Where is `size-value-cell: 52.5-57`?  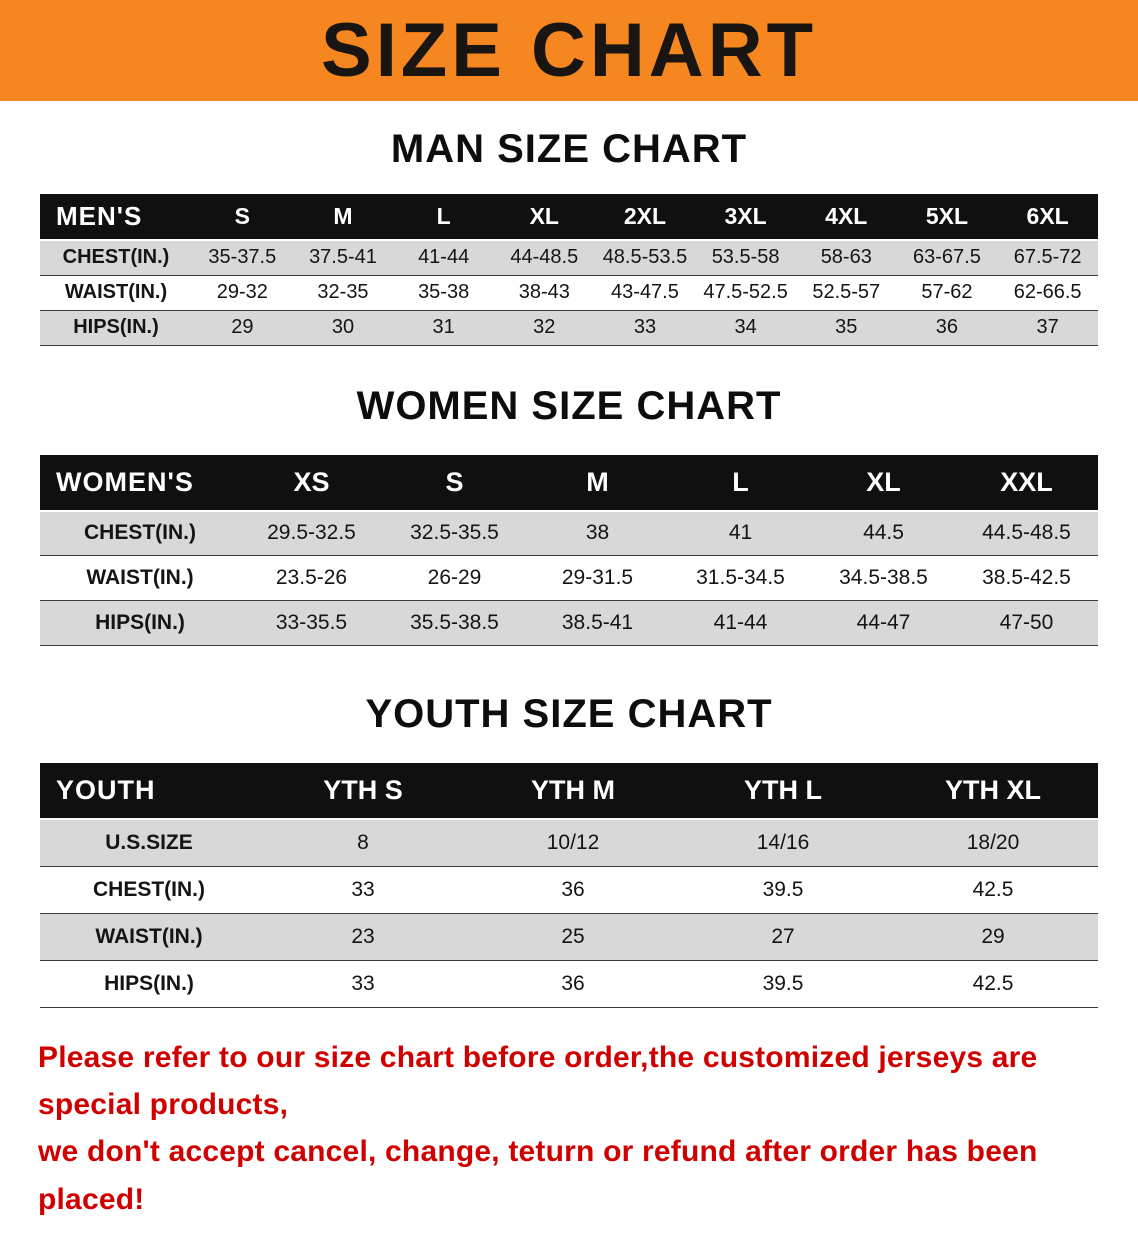
size-value-cell: 52.5-57 is located at coordinates (846, 292).